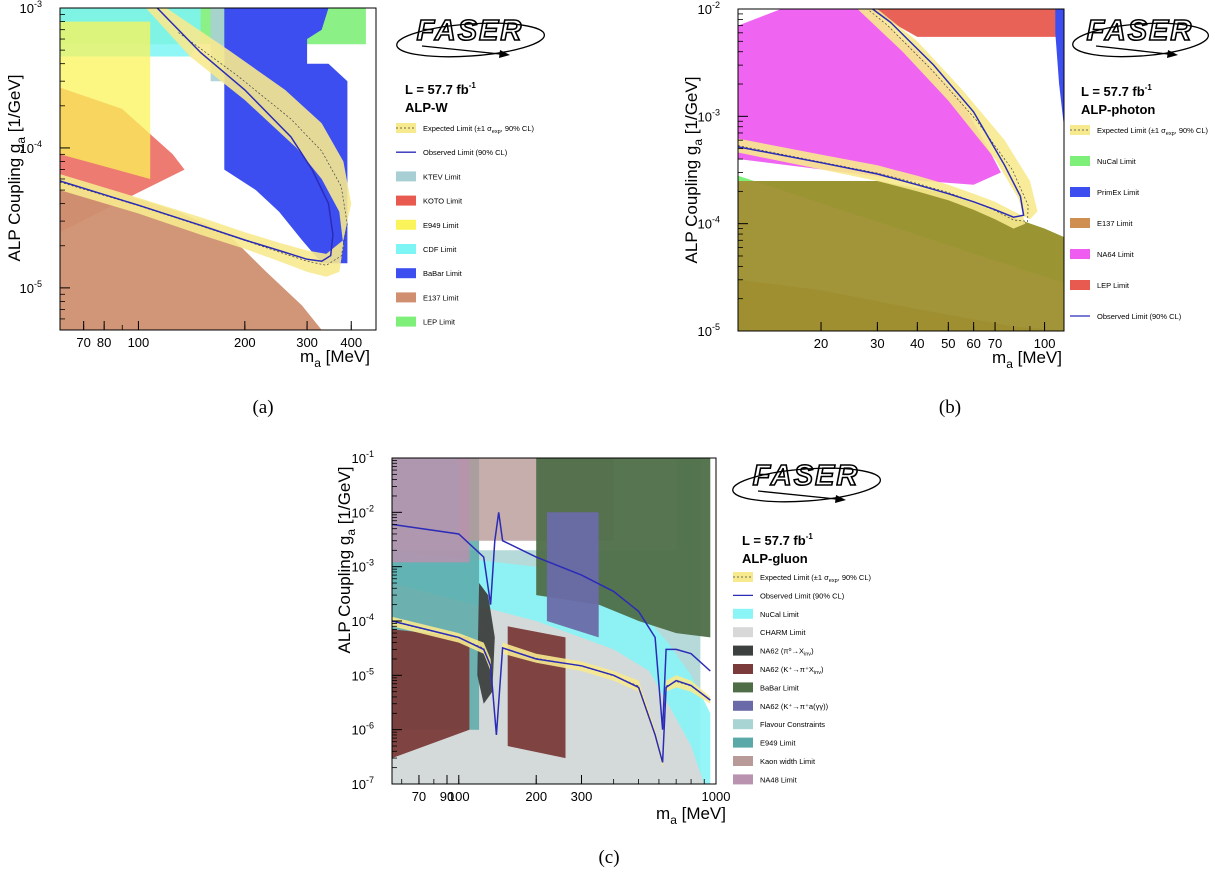 This screenshot has width=1217, height=873. I want to click on y-tick-label: 10⁻⁵, so click(709, 330).